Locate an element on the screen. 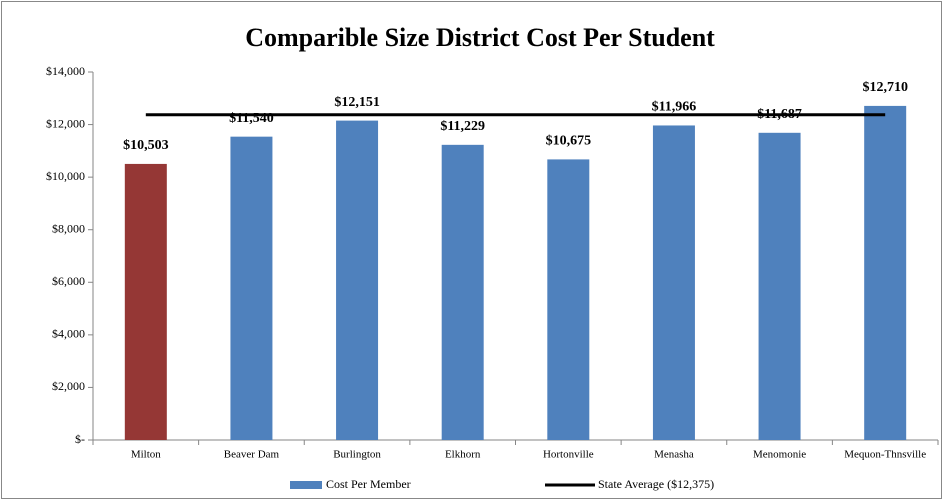 The height and width of the screenshot is (502, 945). data-label: $12,151 is located at coordinates (357, 102).